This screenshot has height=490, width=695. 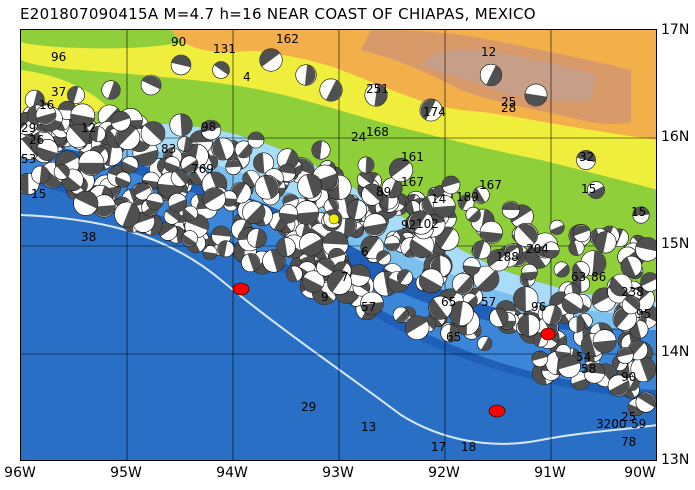 I want to click on event-label: 7, so click(x=345, y=277).